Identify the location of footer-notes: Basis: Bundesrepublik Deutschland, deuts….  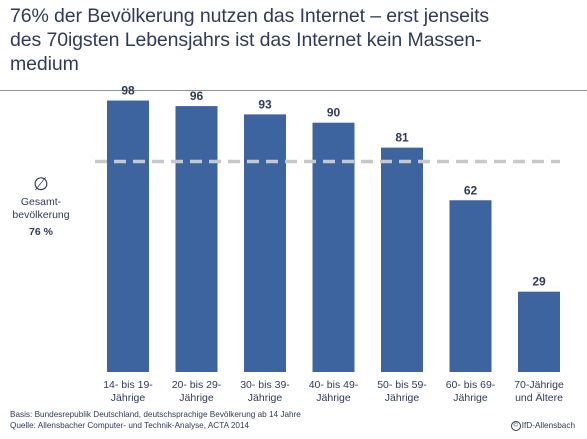
(155, 420).